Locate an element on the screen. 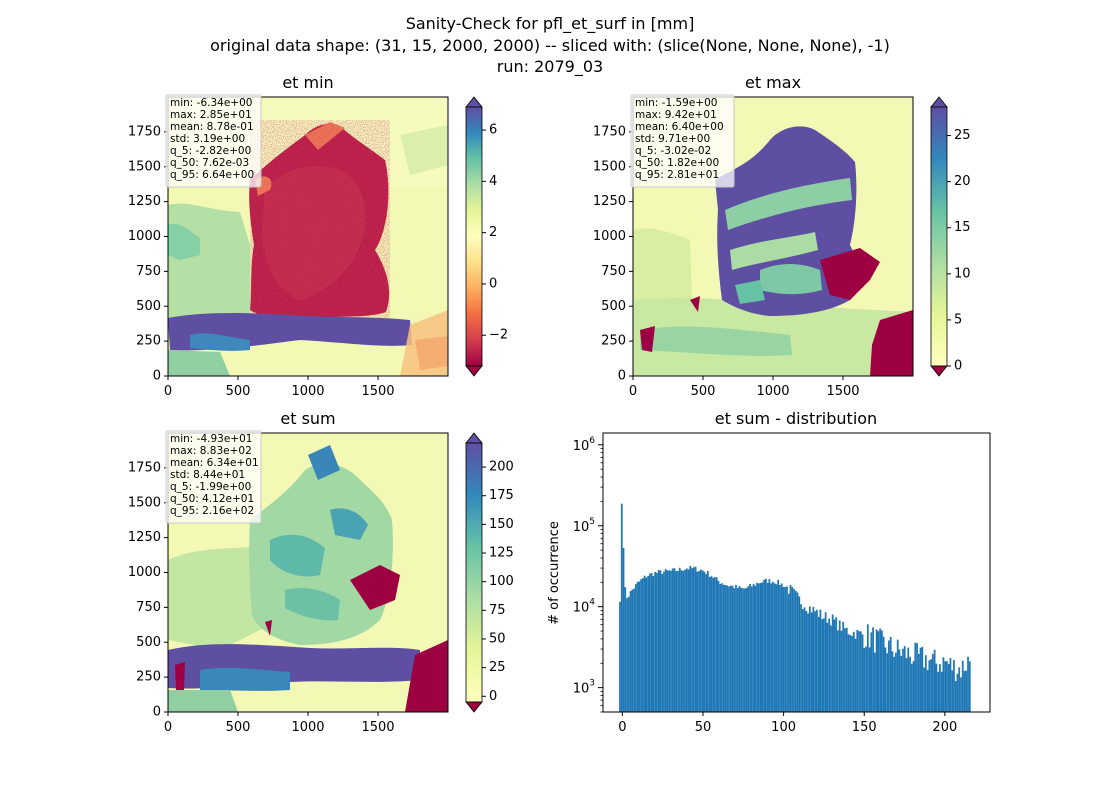  stat-std: std: 9.71e+00 is located at coordinates (672, 139).